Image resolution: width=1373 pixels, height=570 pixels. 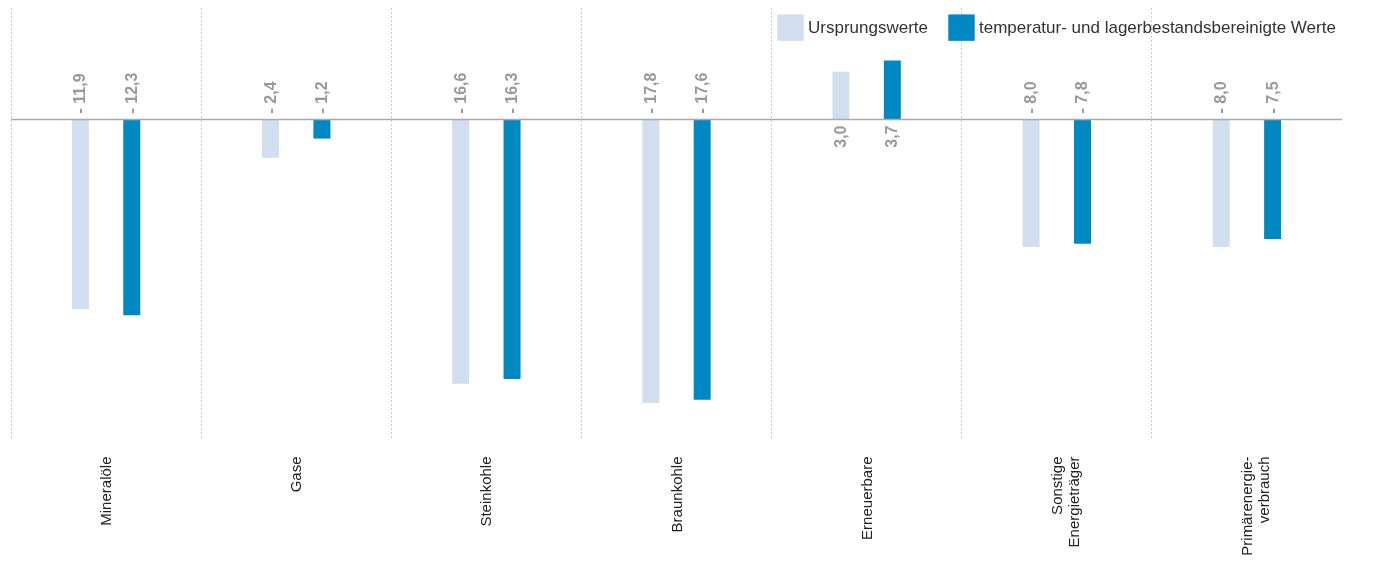 I want to click on x-tick-label: Mineralöle, so click(x=106, y=491).